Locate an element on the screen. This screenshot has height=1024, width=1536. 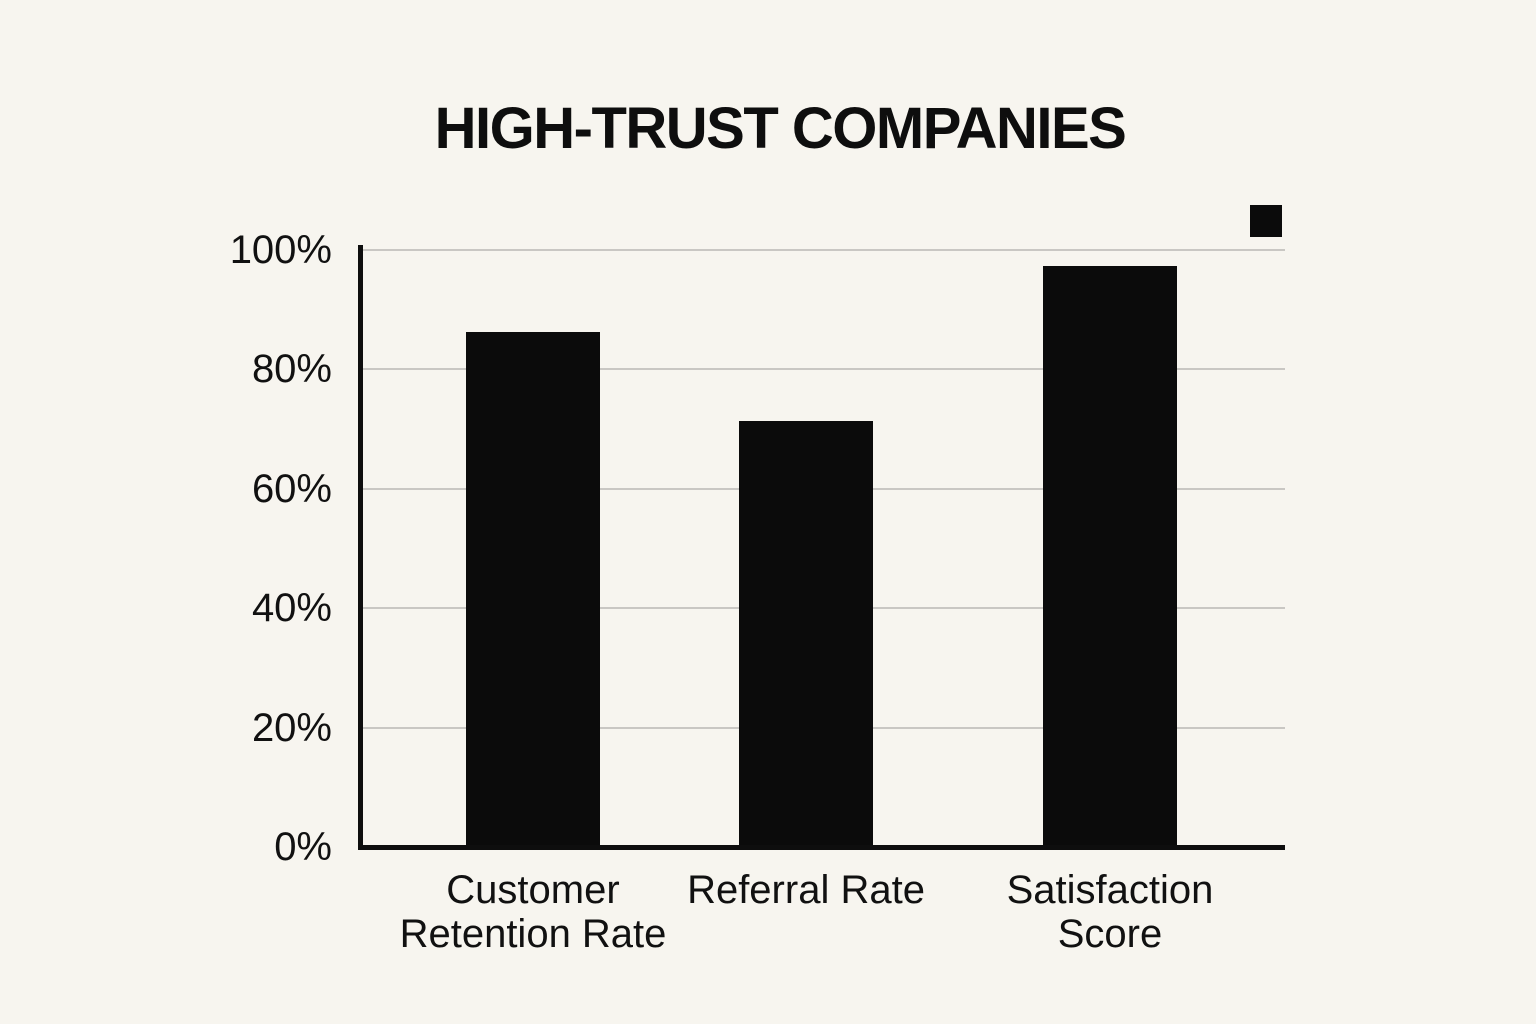
chart-title: HIGH-TRUST COMPANIES is located at coordinates (780, 128).